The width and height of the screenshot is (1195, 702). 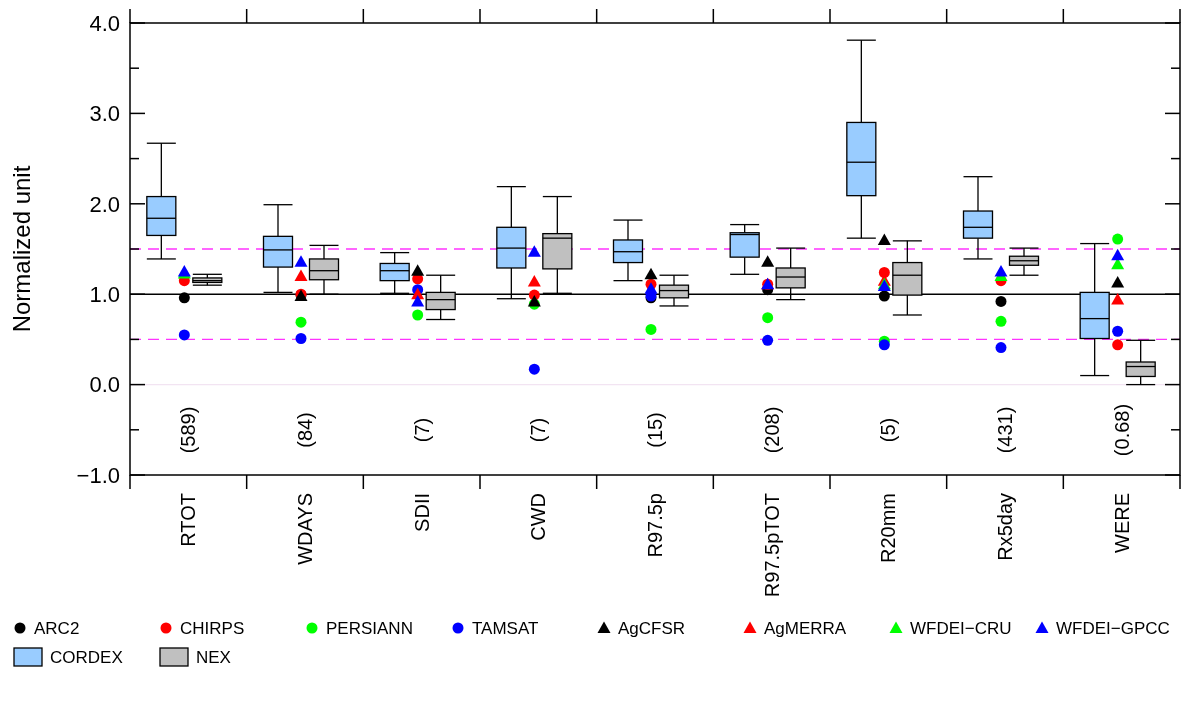 I want to click on legend-label: NEX, so click(x=213, y=657).